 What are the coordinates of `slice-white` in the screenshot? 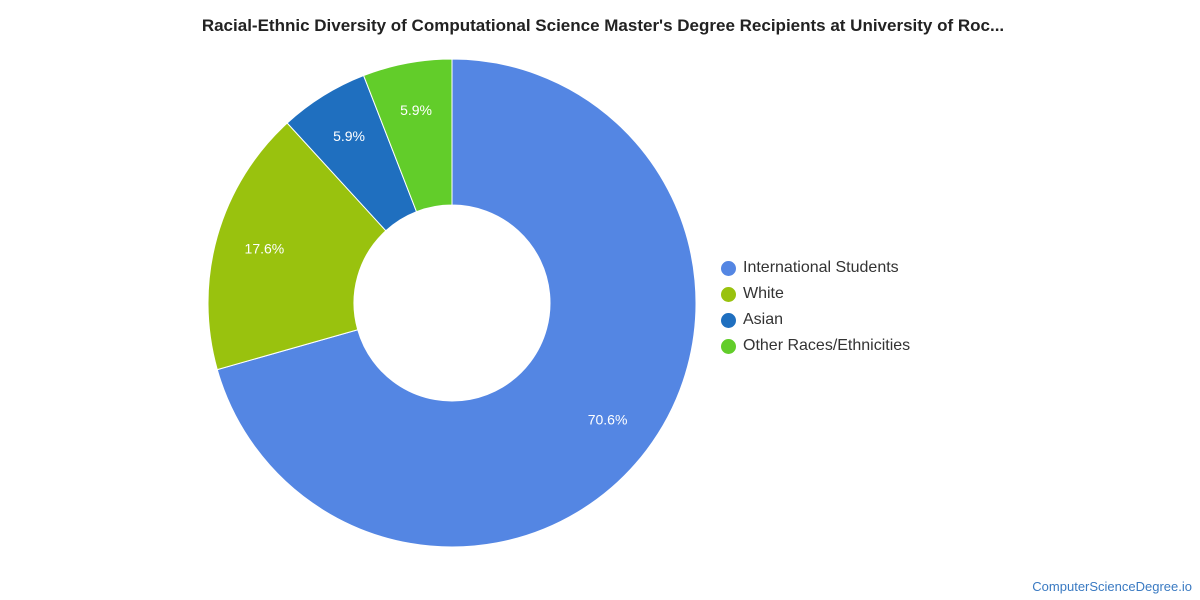 It's located at (297, 246).